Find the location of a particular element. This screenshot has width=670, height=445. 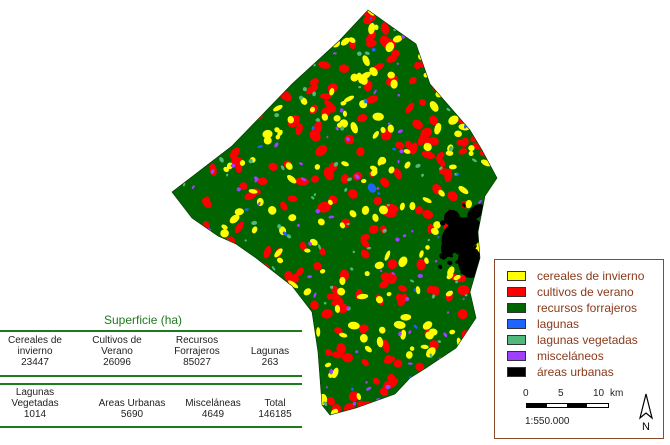

cell-value: 23447 is located at coordinates (35, 362).